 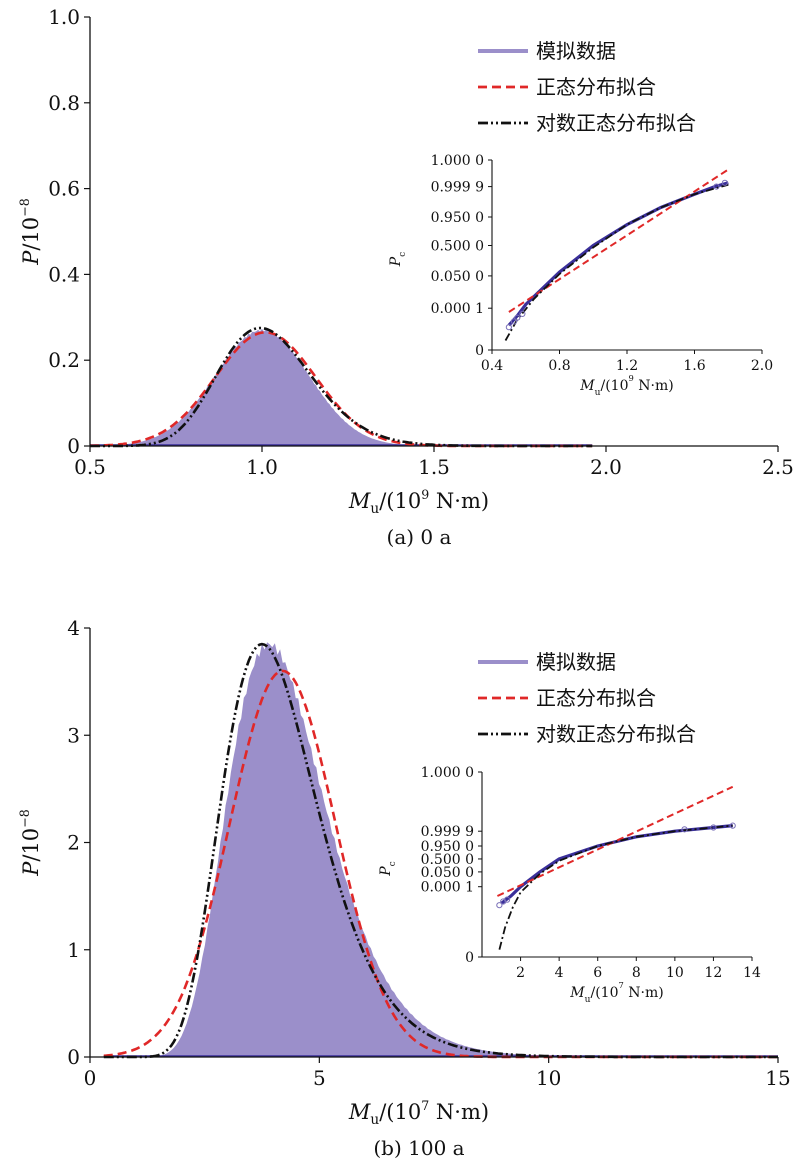 I want to click on legend-entry: 正态分布拟合, so click(x=596, y=87).